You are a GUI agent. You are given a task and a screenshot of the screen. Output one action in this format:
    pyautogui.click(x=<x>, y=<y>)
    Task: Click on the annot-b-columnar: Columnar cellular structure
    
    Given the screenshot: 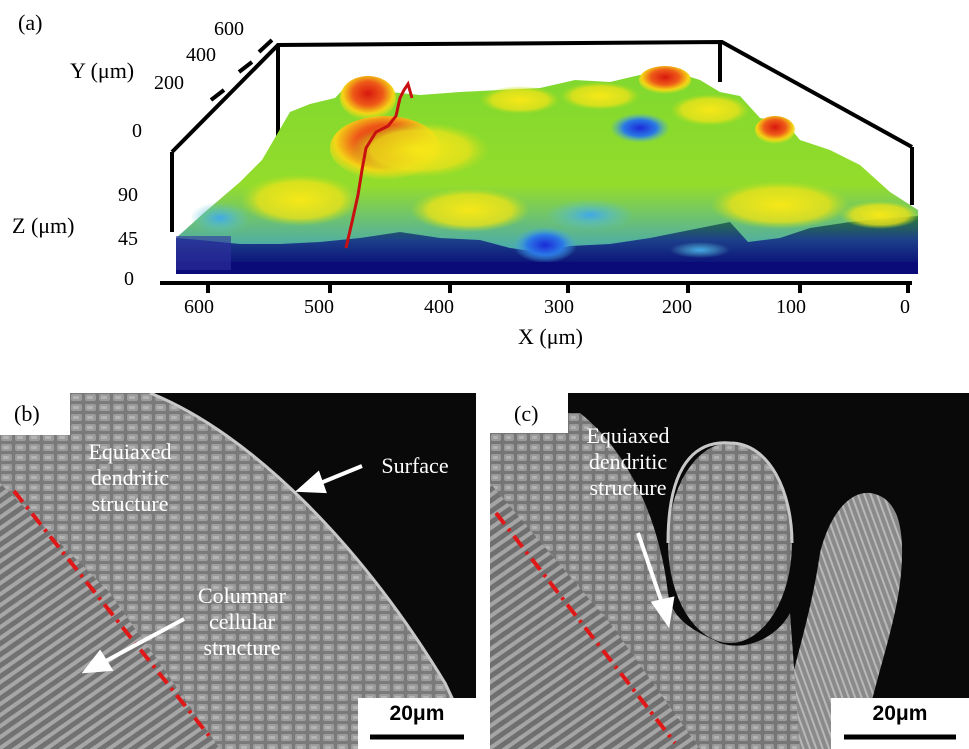 What is the action you would take?
    pyautogui.click(x=242, y=622)
    